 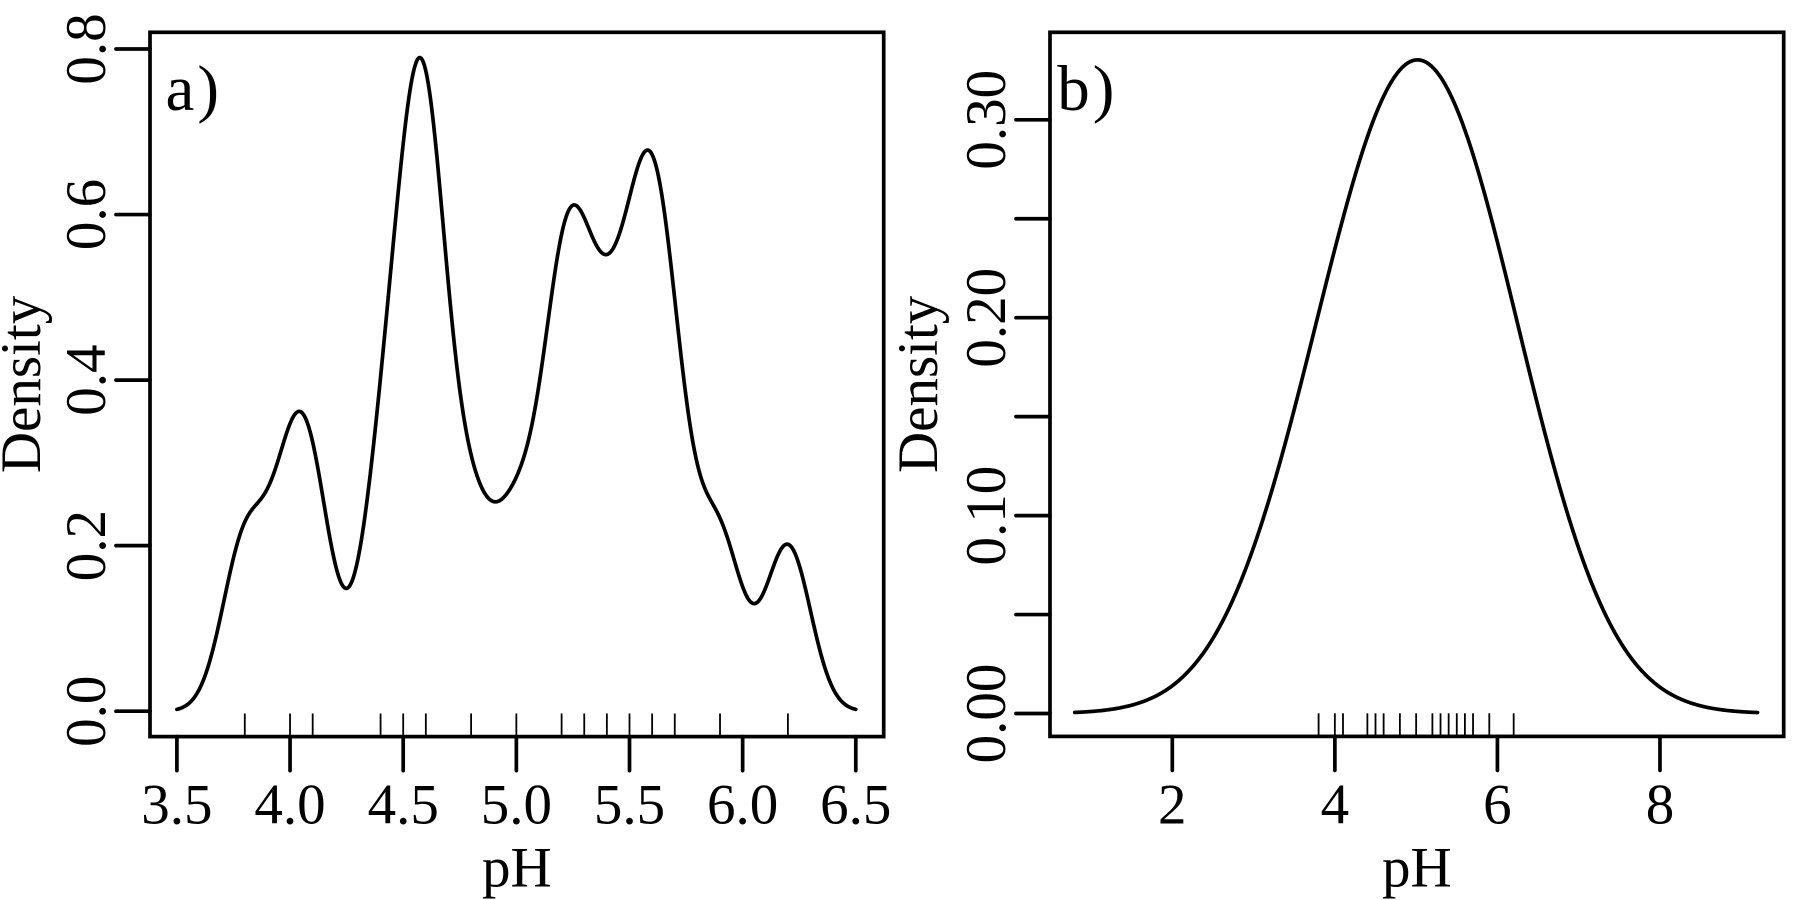 What do you see at coordinates (86, 214) in the screenshot?
I see `svg-text: 0.6` at bounding box center [86, 214].